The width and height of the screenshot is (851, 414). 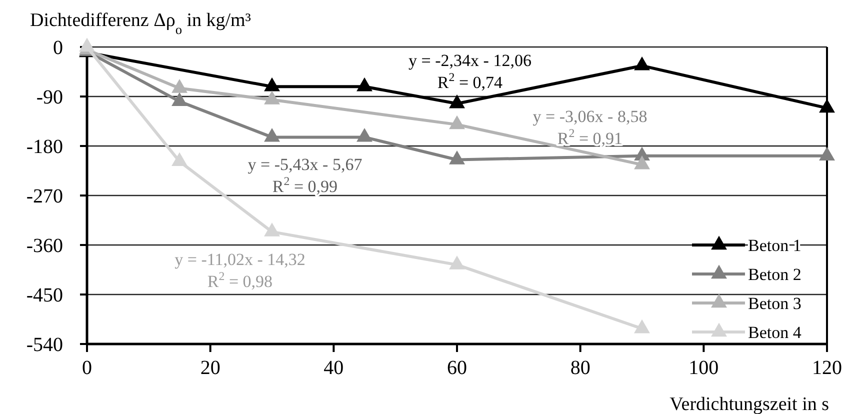 What do you see at coordinates (457, 368) in the screenshot?
I see `x-tick-label: 60` at bounding box center [457, 368].